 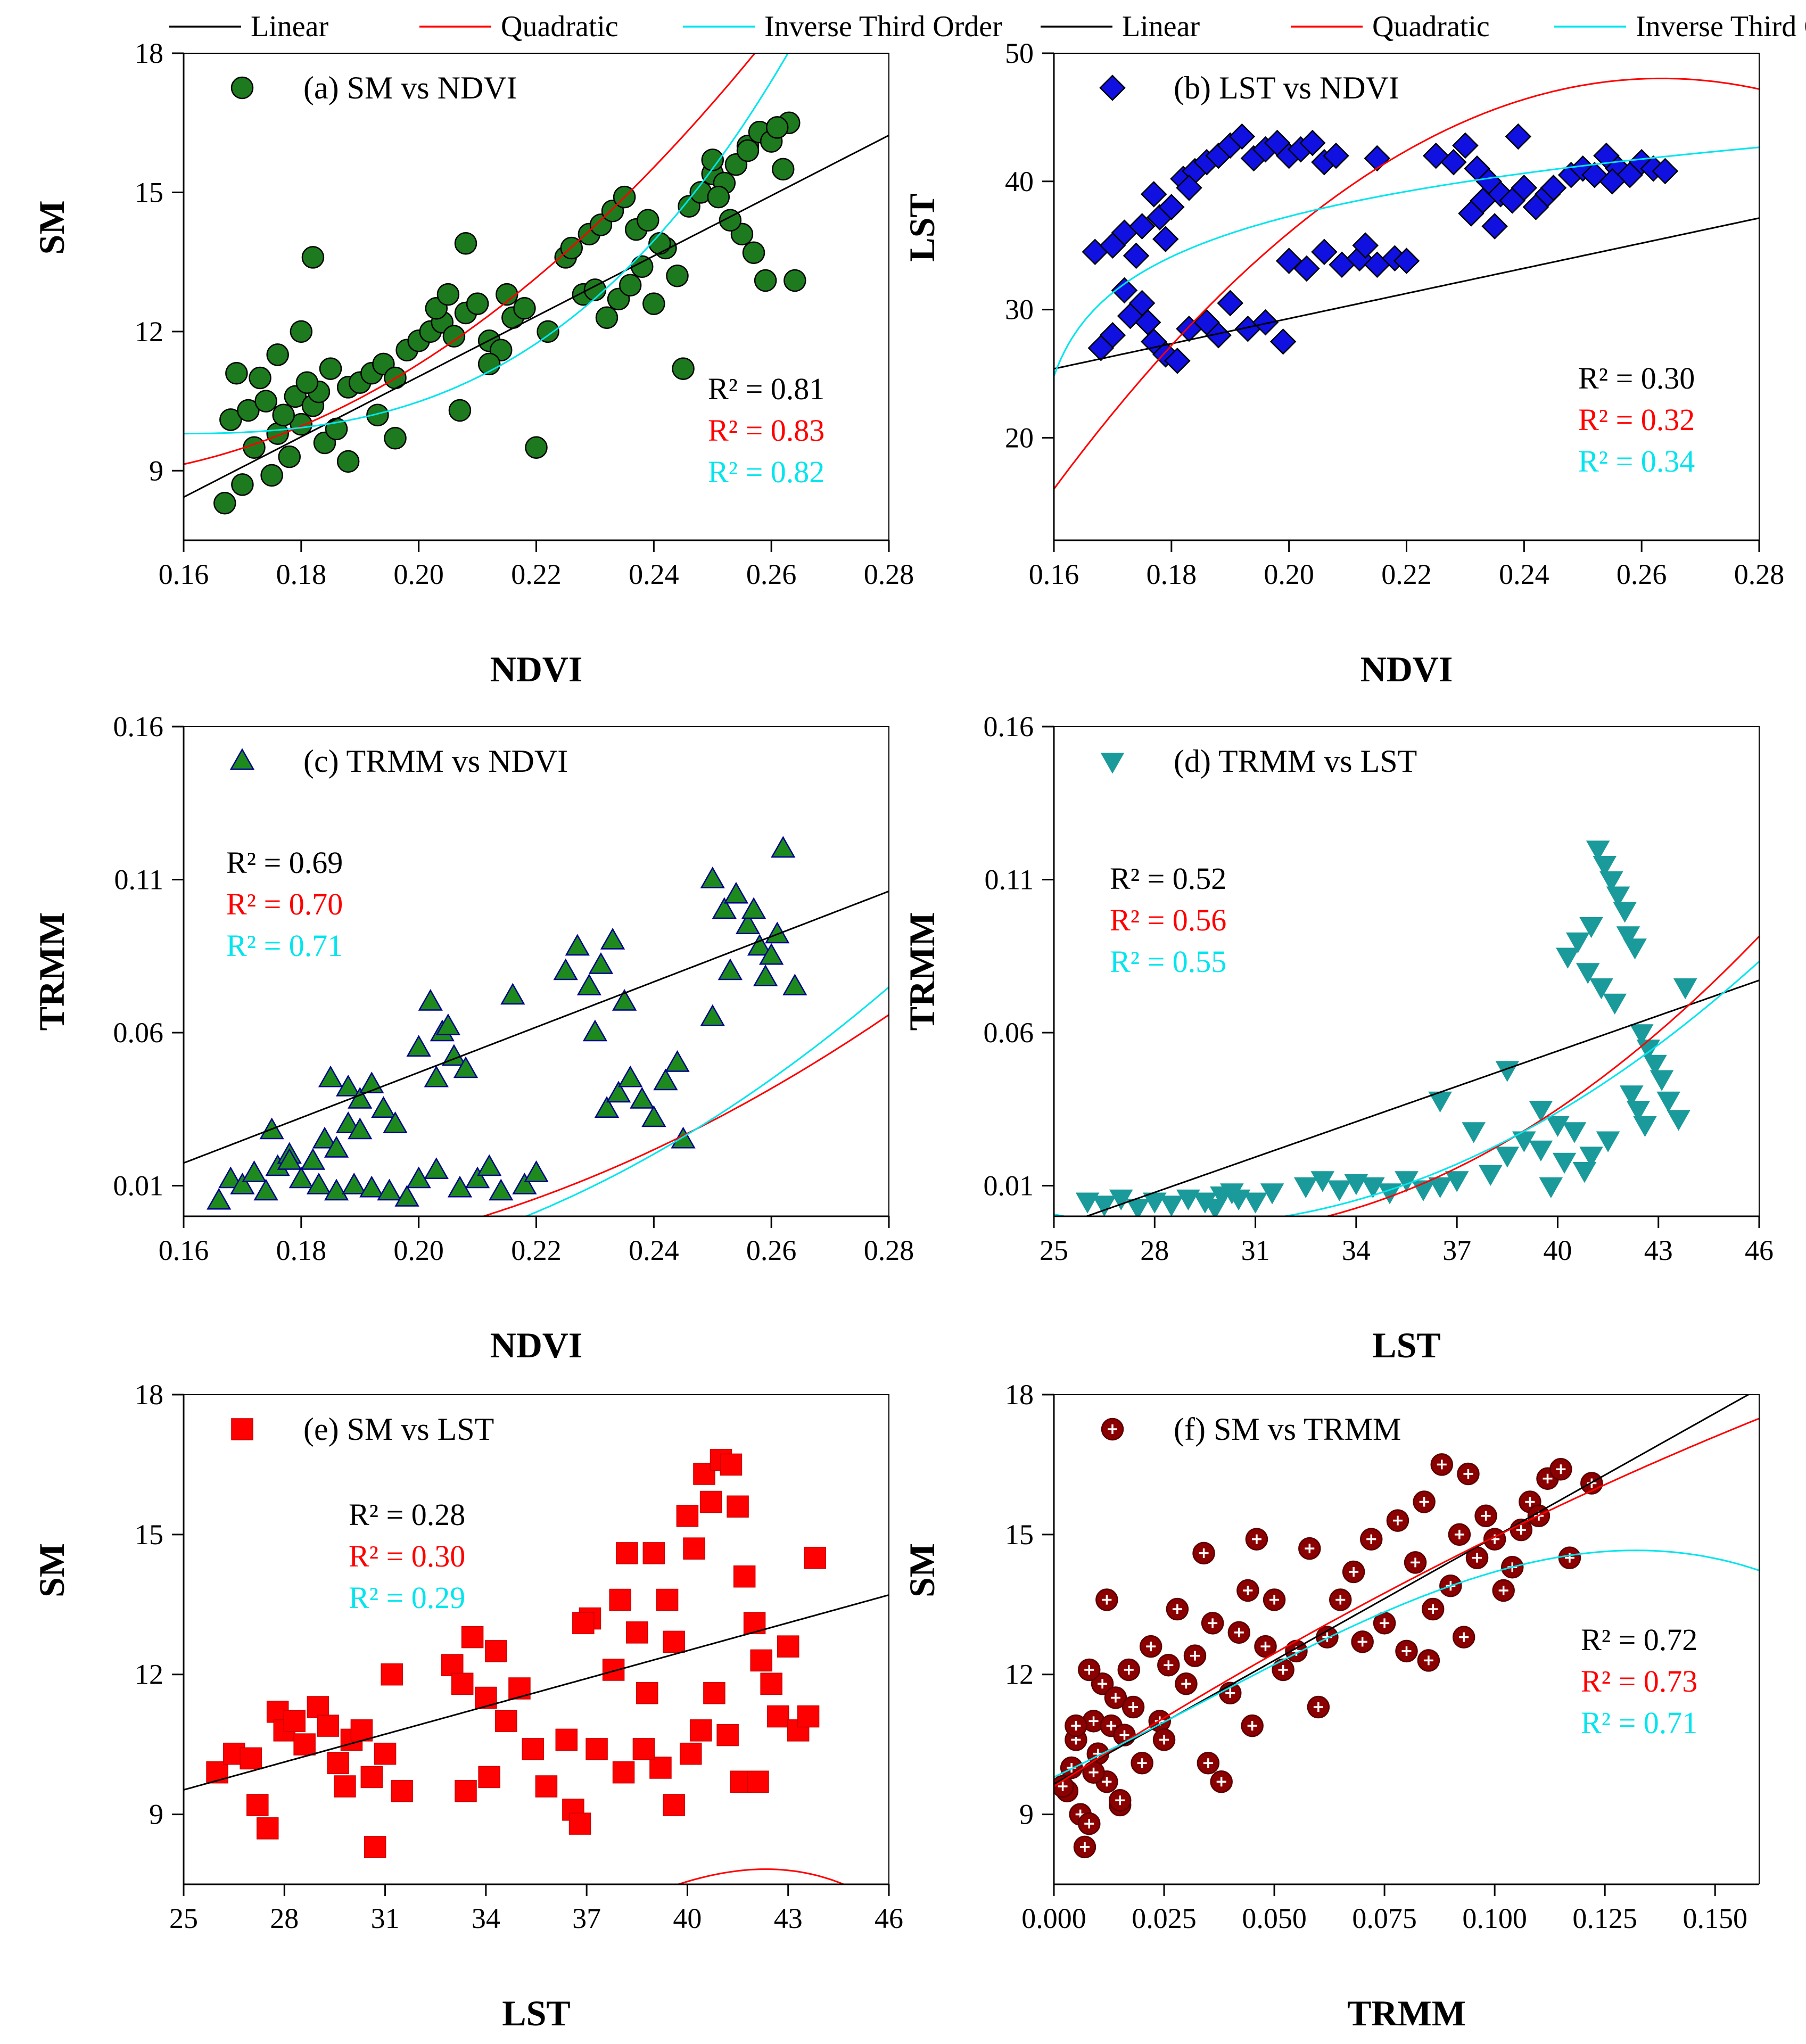 I want to click on x-tick-label: 0.025, so click(x=1164, y=1918).